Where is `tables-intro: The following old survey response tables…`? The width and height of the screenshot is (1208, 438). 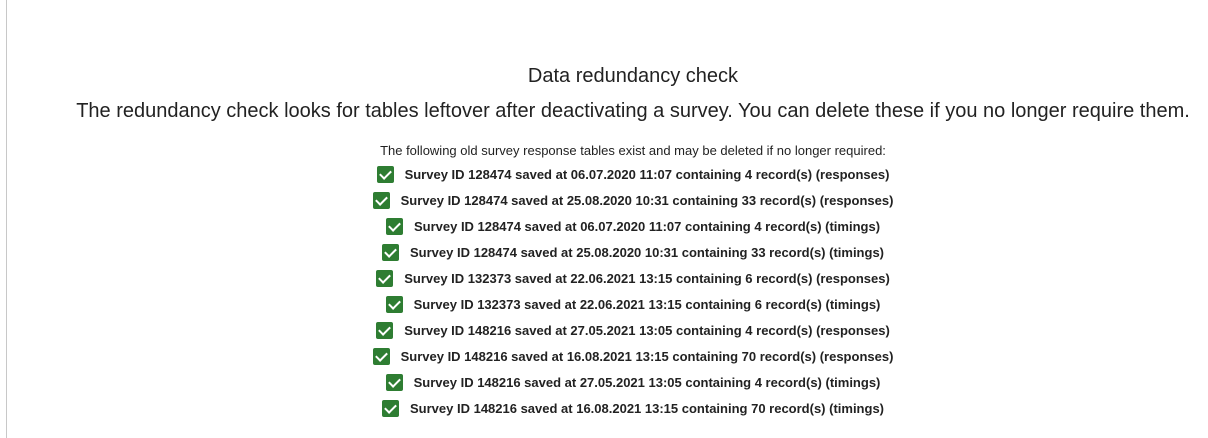
tables-intro: The following old survey response tables… is located at coordinates (633, 150).